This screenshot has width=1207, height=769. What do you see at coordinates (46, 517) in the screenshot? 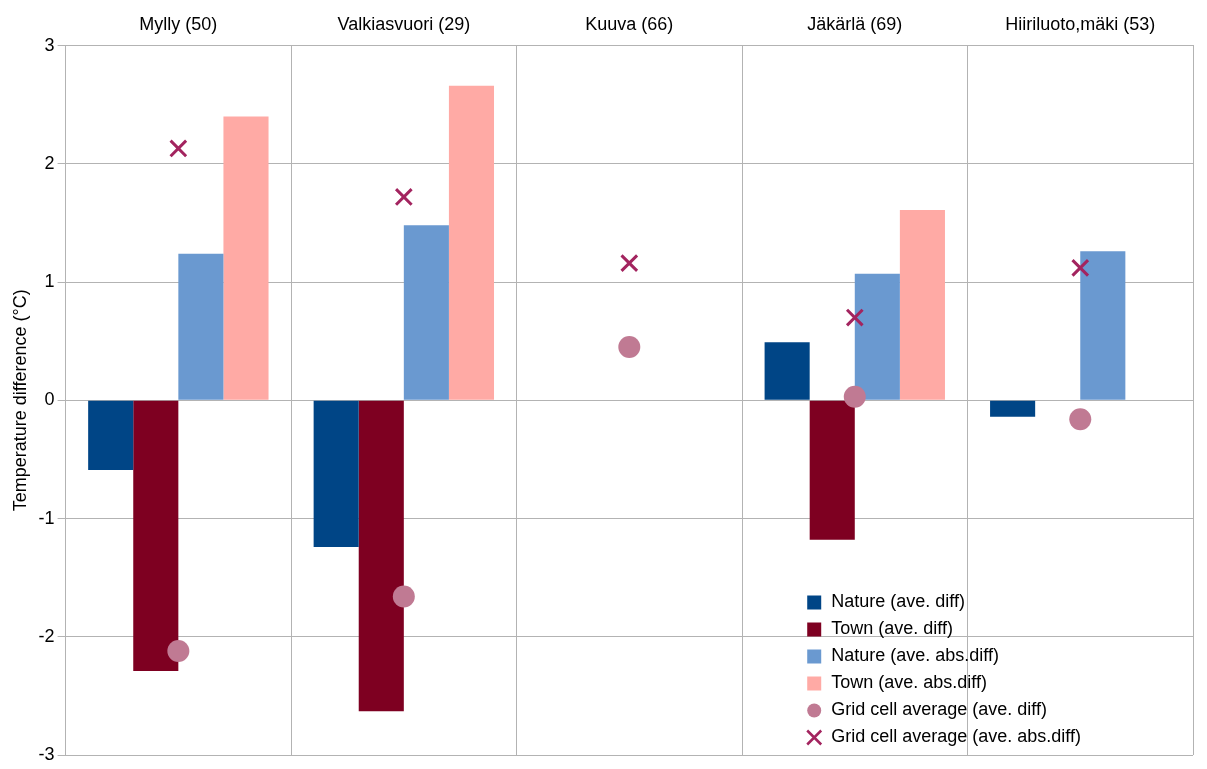
I see `y-tick-label: -1` at bounding box center [46, 517].